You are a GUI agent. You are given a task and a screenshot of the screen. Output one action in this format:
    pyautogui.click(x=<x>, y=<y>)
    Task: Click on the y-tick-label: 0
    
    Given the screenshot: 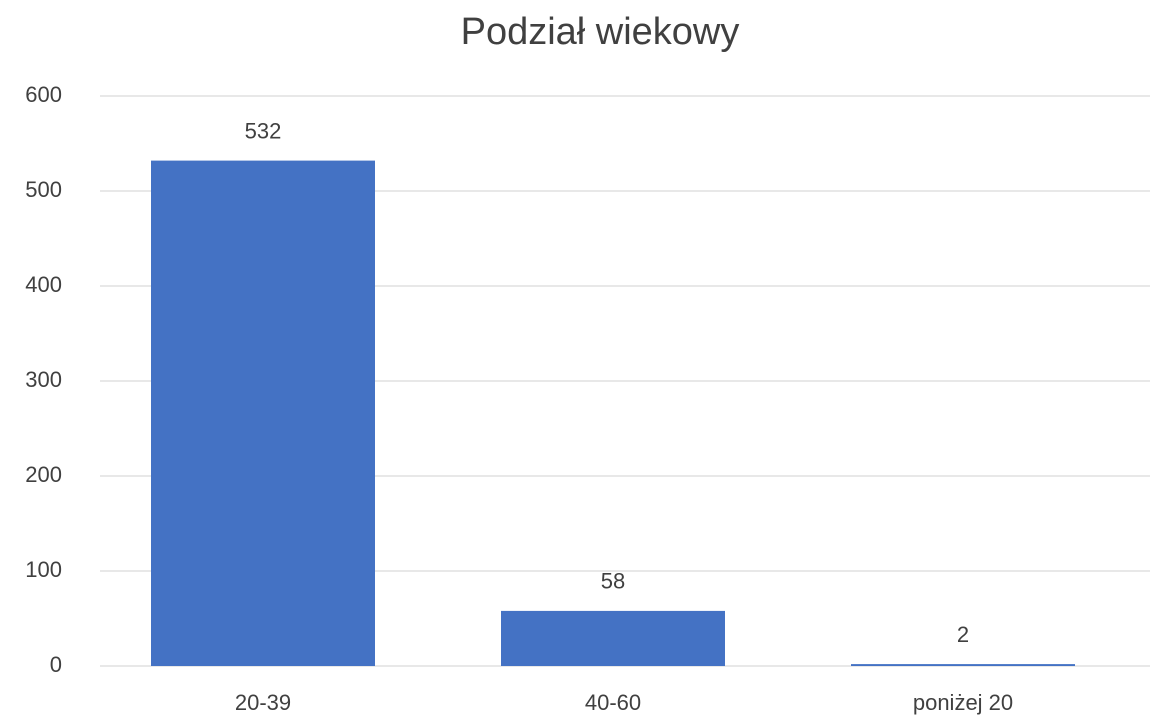 What is the action you would take?
    pyautogui.click(x=56, y=664)
    